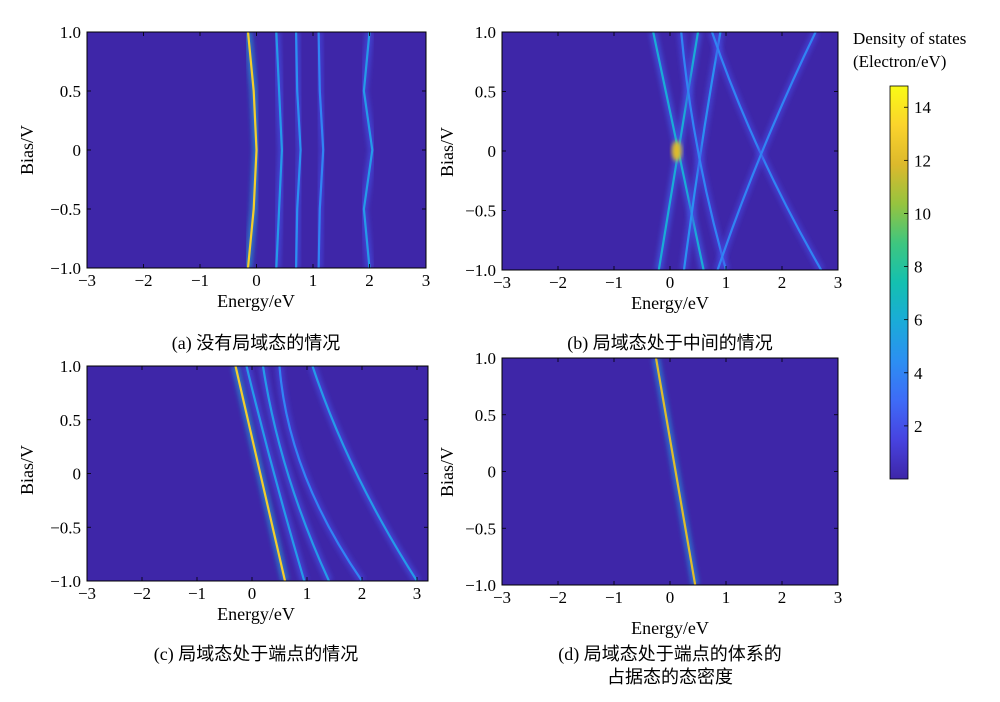 This screenshot has width=1000, height=702. Describe the element at coordinates (676, 151) in the screenshot. I see `dos-hotspot` at that location.